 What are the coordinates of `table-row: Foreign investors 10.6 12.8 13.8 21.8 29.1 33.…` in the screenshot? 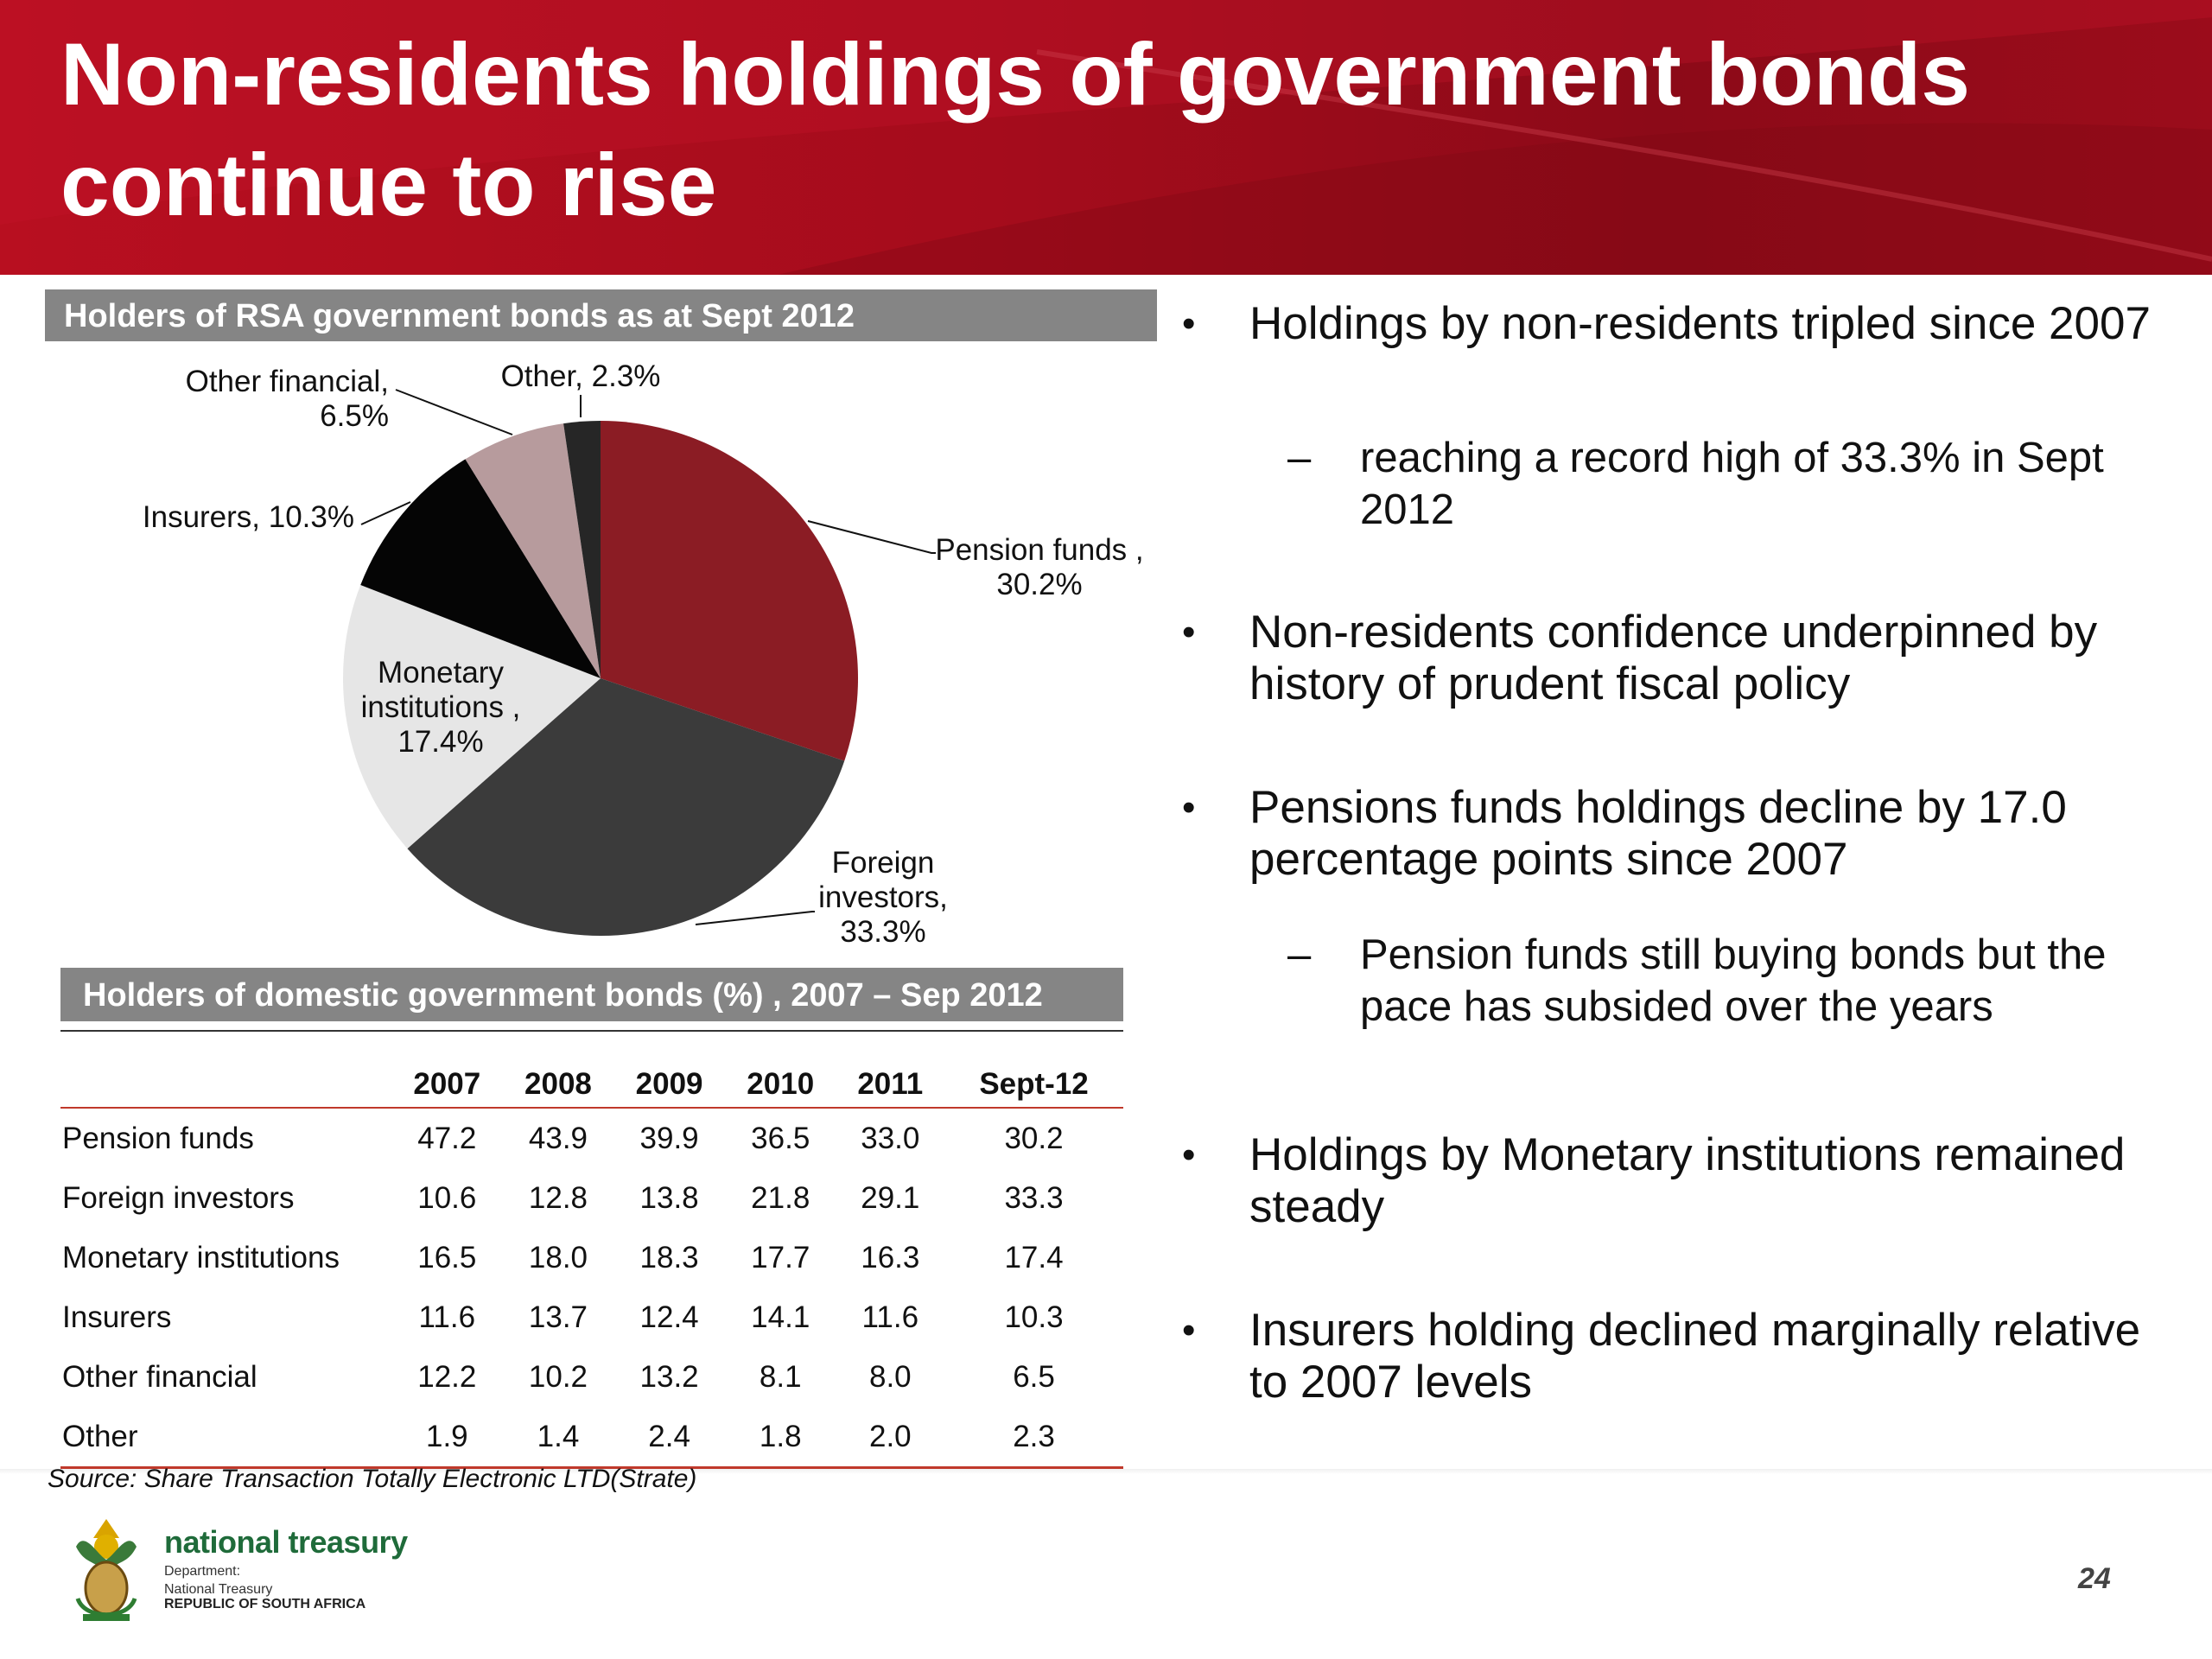 It's located at (591, 1198).